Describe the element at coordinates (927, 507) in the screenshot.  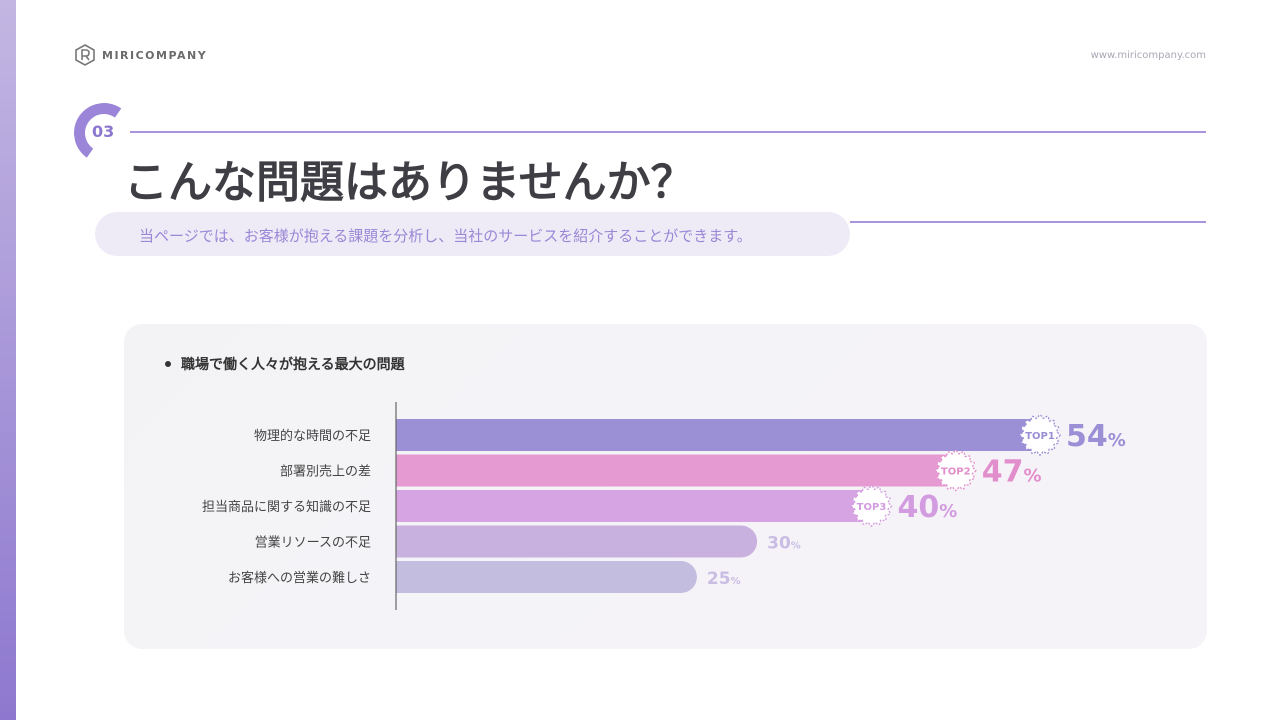
I see `value-label-3: 40%` at that location.